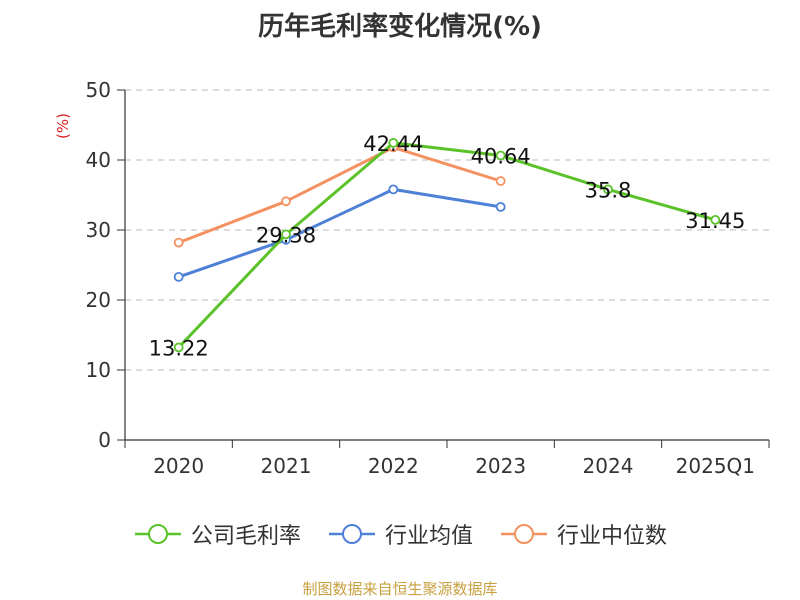 The image size is (800, 600). I want to click on x-tick-label: 2021, so click(286, 466).